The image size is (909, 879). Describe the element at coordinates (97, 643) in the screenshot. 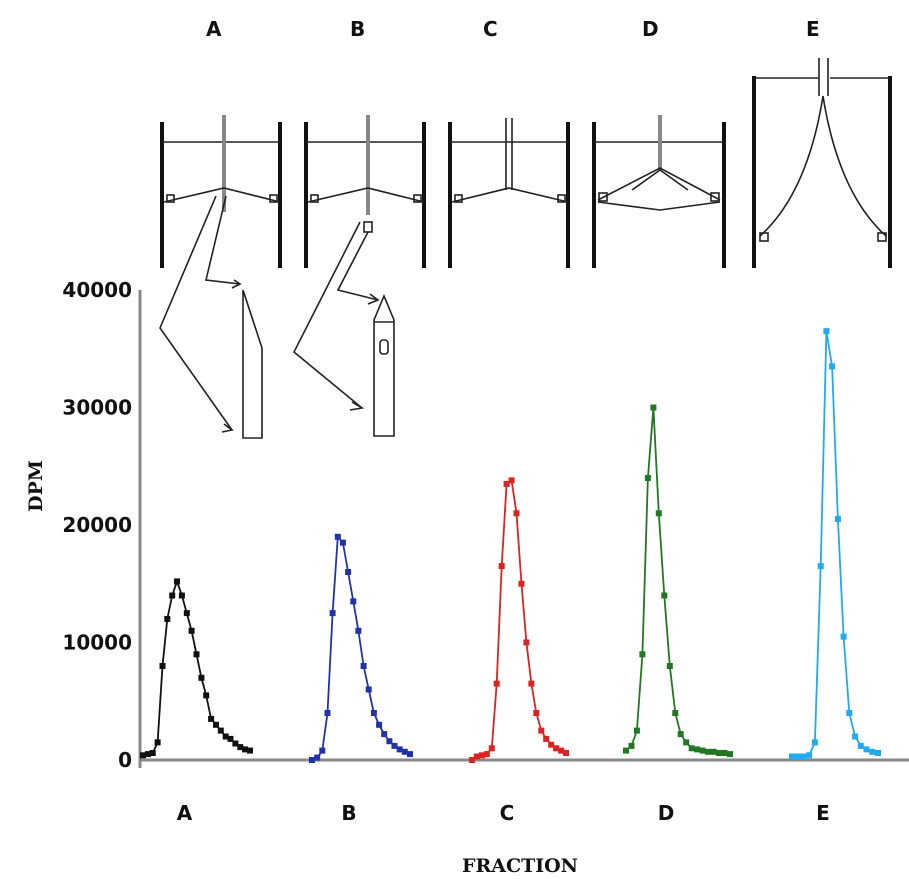

I see `y-tick-label: 10000` at that location.